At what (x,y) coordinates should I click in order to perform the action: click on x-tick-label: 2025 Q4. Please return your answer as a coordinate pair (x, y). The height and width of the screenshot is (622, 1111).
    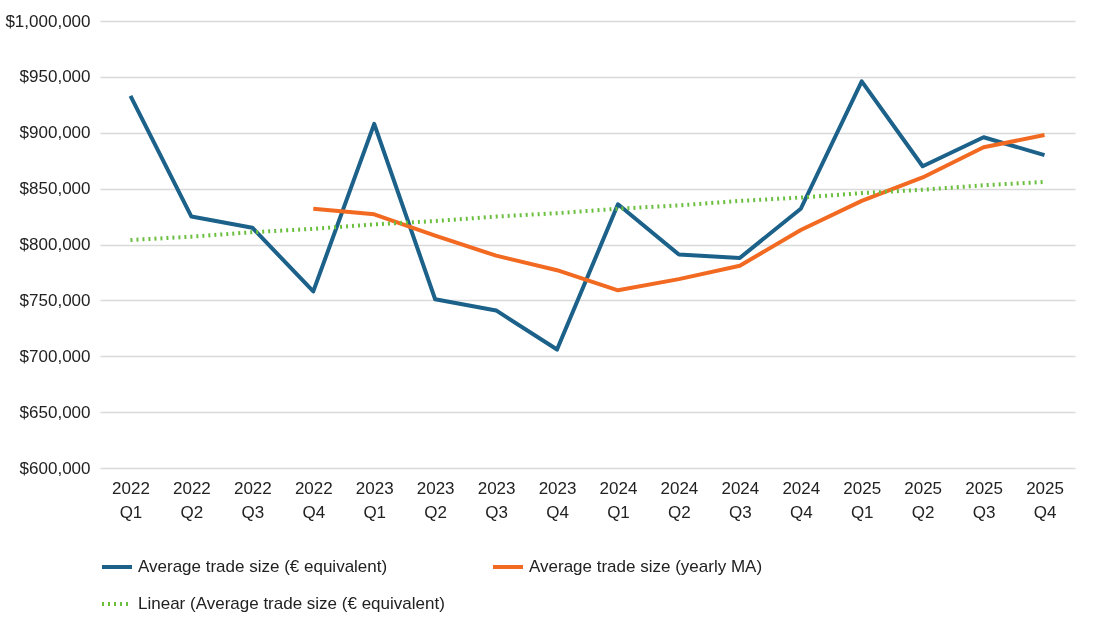
    Looking at the image, I should click on (1045, 500).